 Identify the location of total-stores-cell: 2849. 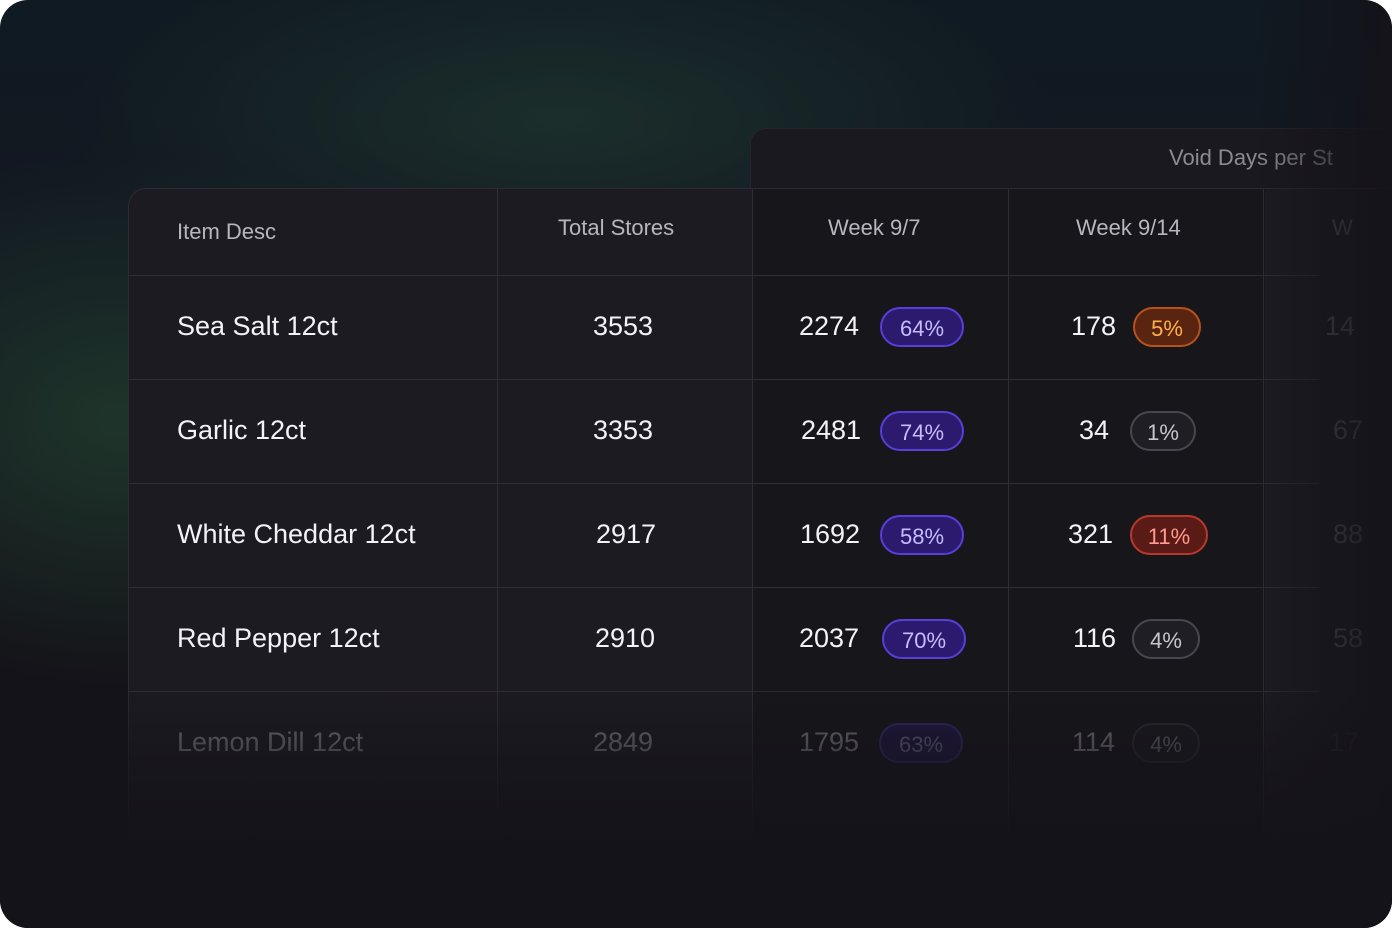
(623, 742).